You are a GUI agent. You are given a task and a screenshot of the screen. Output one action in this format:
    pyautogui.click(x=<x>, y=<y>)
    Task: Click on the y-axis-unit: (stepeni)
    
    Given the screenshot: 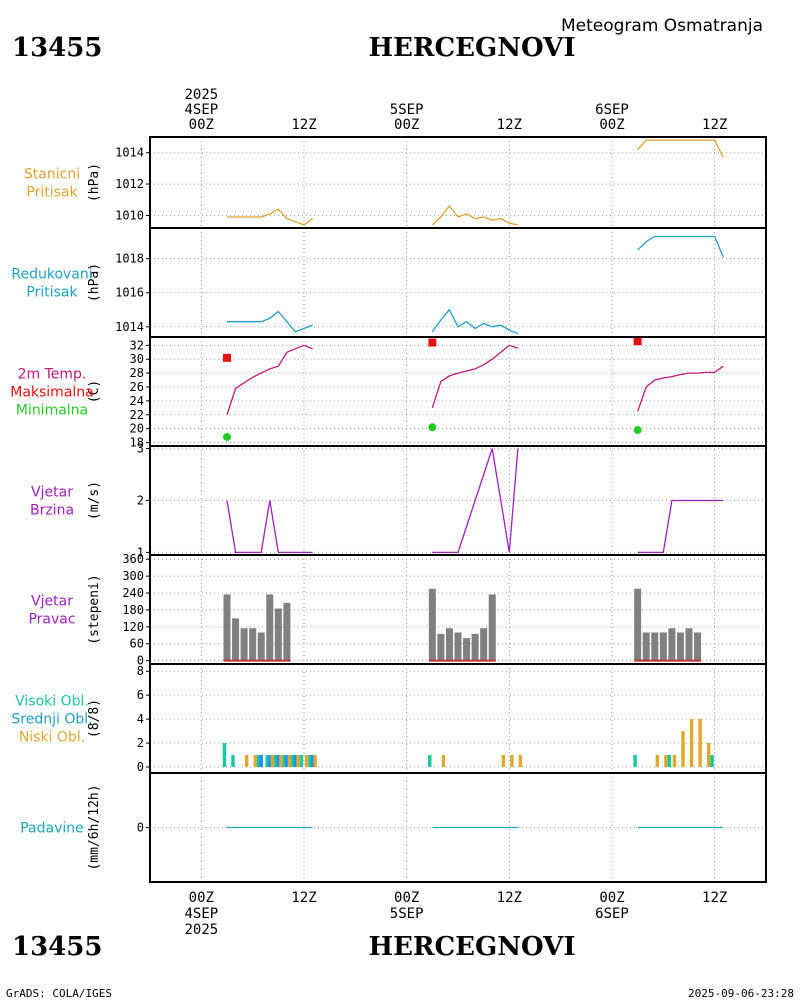 What is the action you would take?
    pyautogui.click(x=94, y=609)
    